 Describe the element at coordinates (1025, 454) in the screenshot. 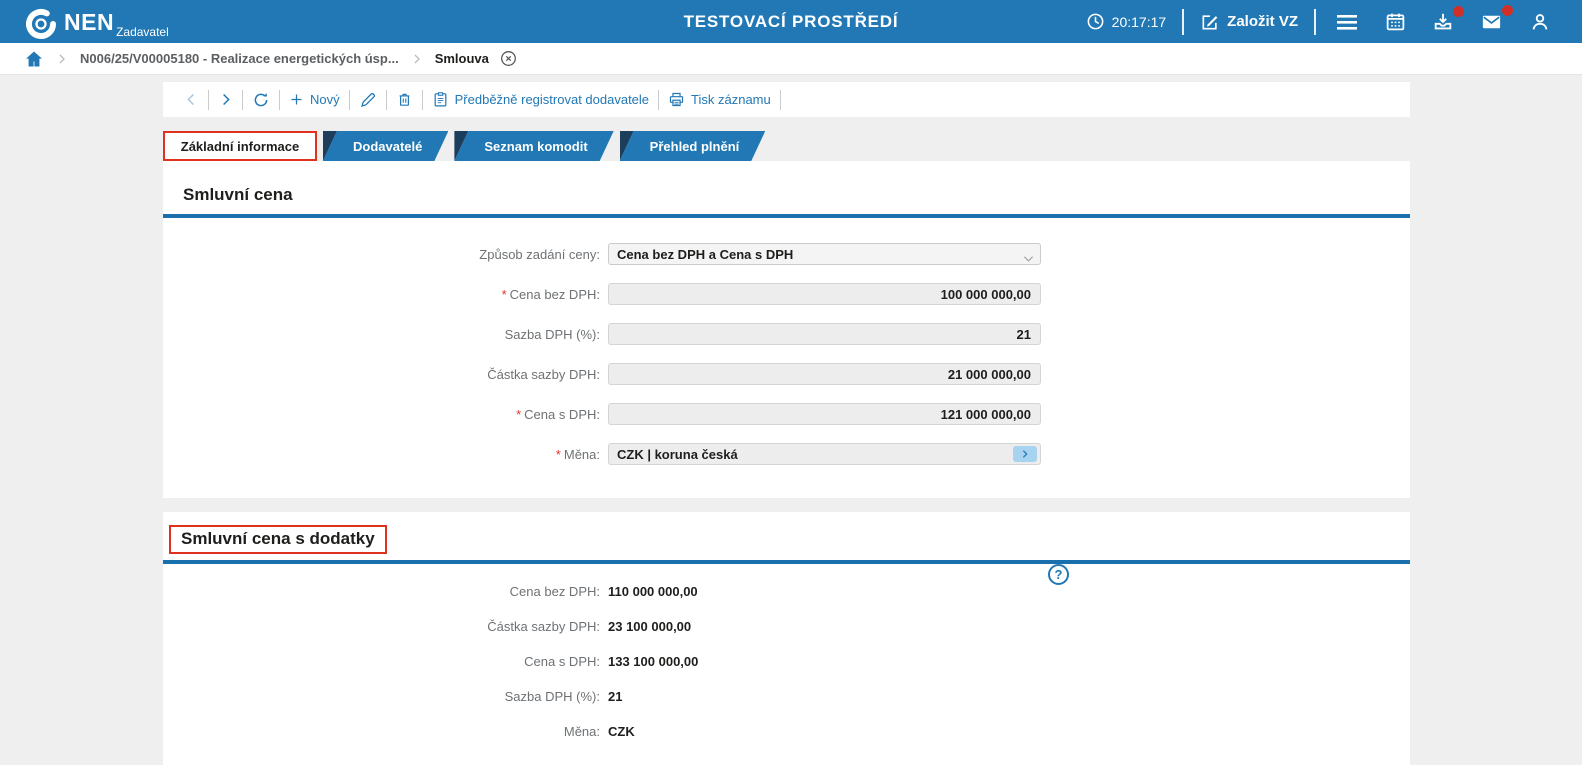

I see `currency-picker-button` at that location.